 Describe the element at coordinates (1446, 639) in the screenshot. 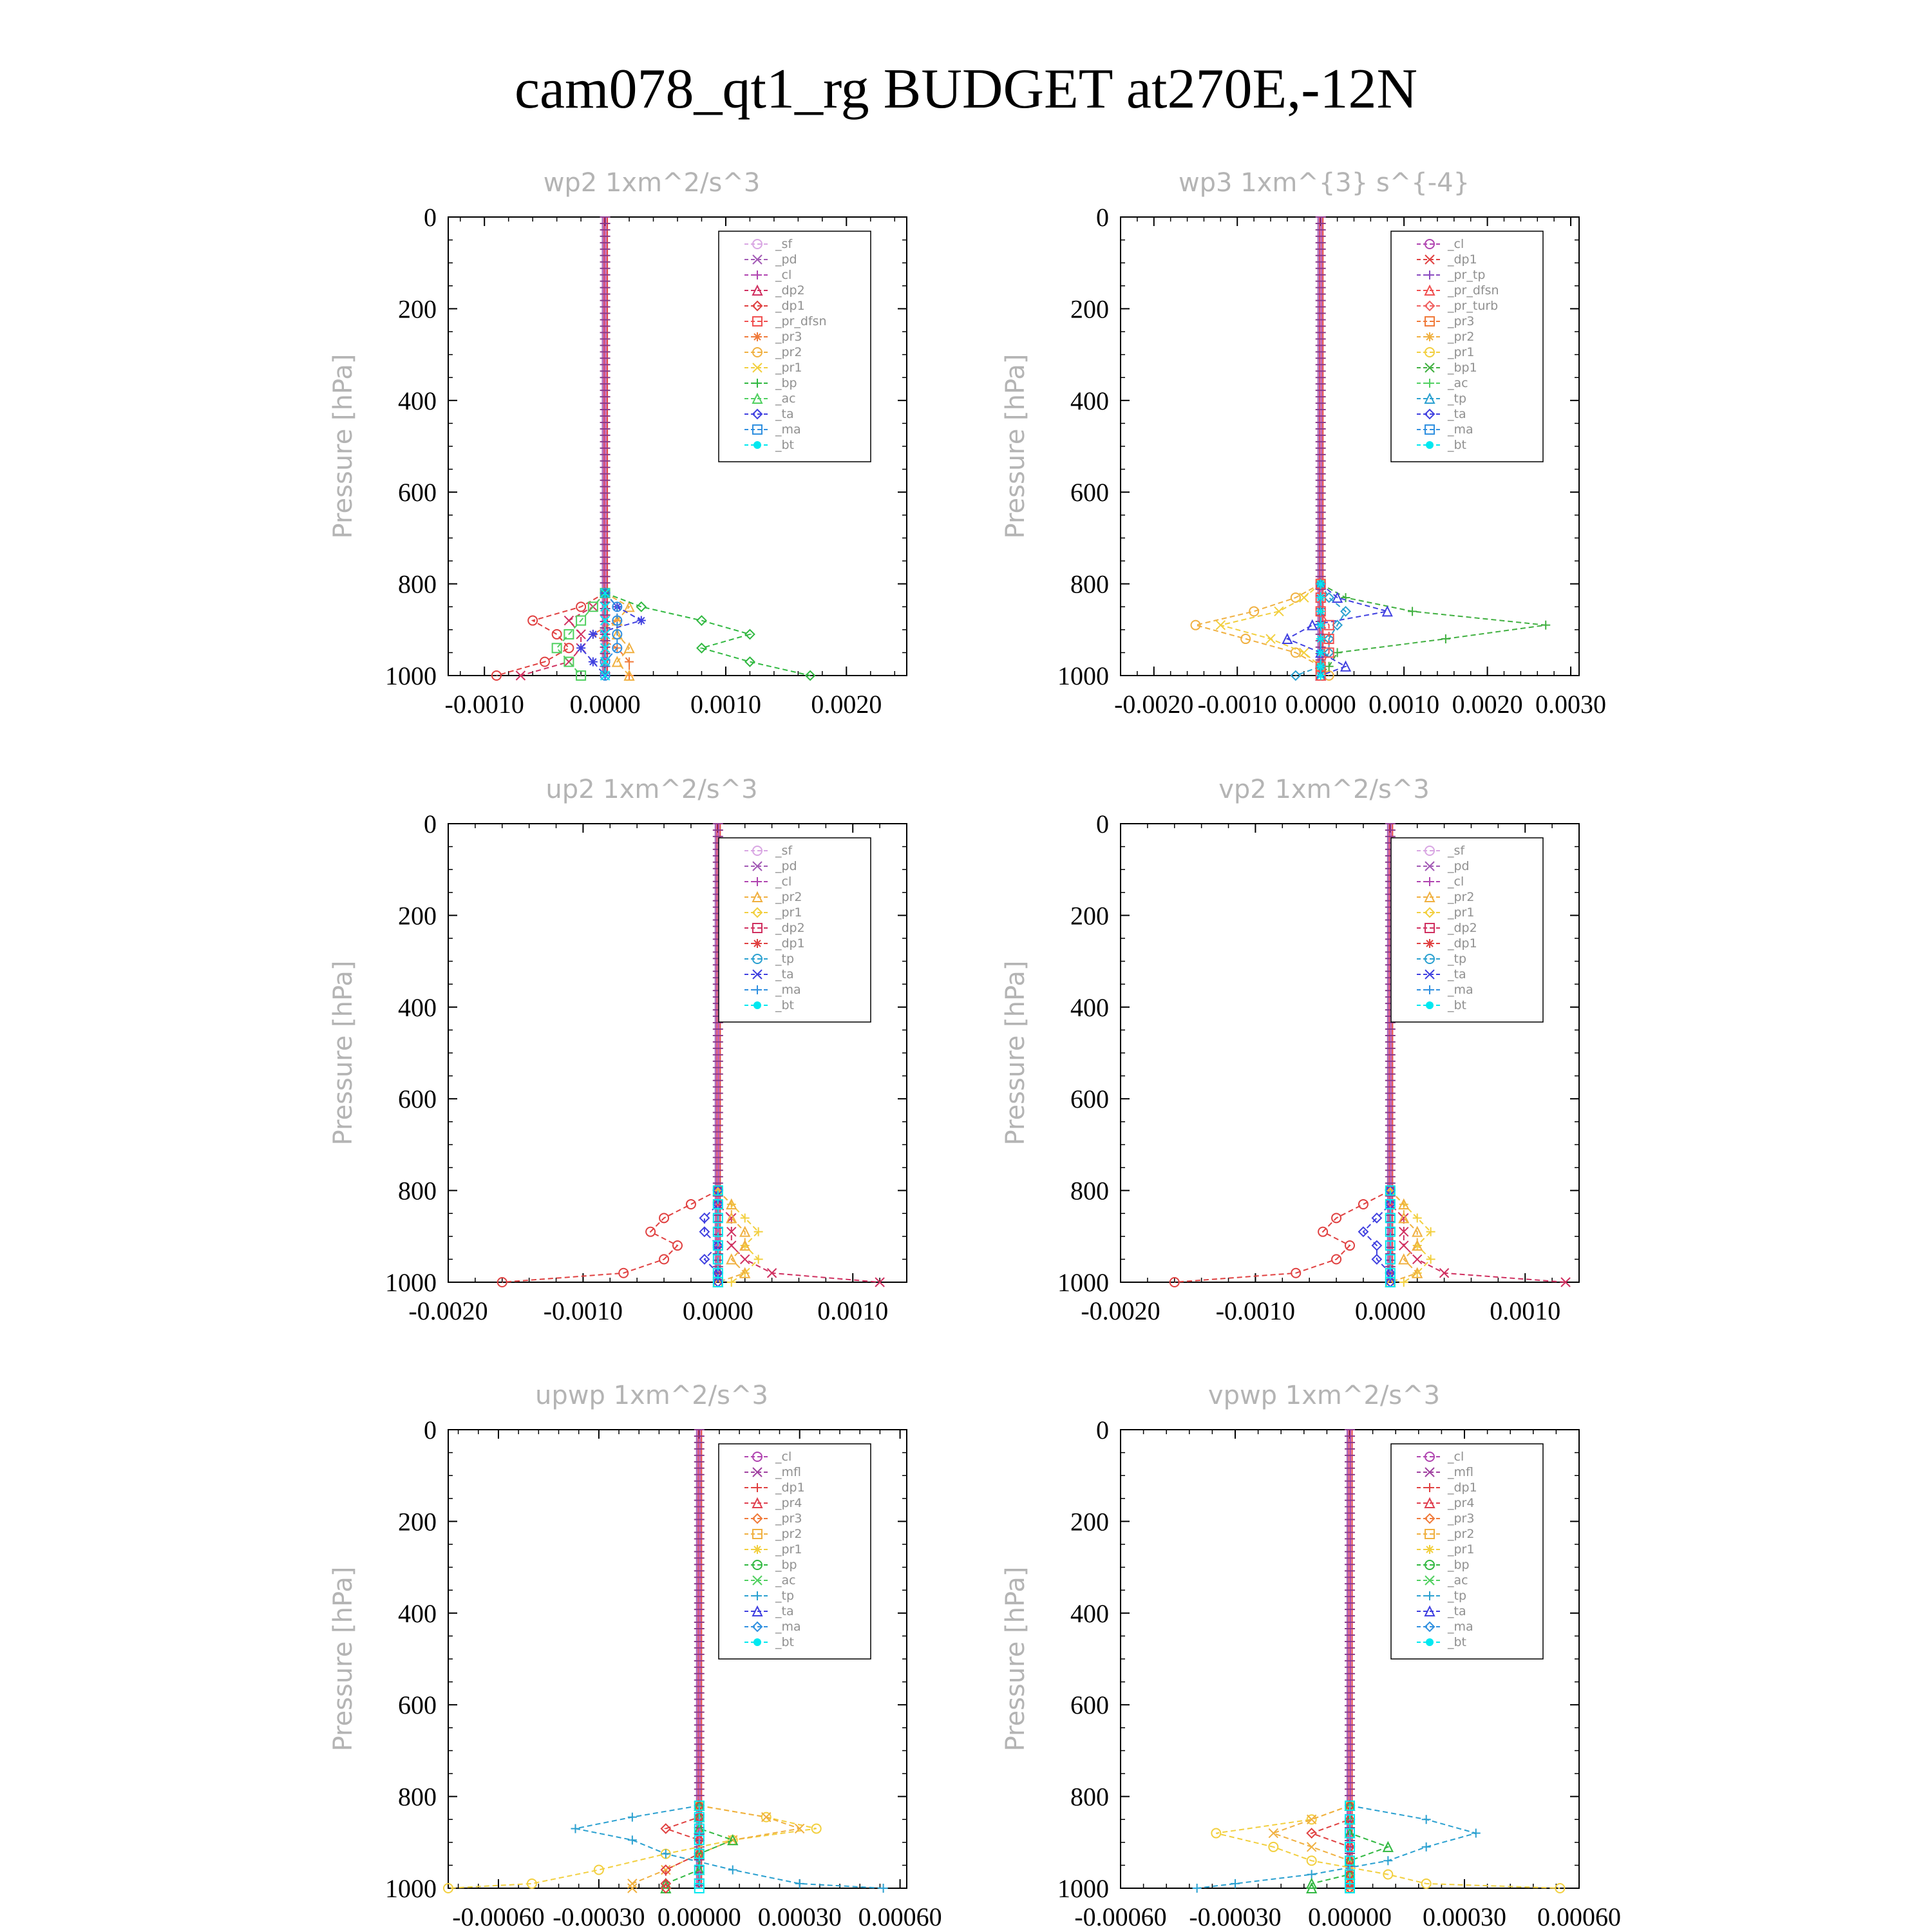

I see `series-marker-_bp1` at that location.